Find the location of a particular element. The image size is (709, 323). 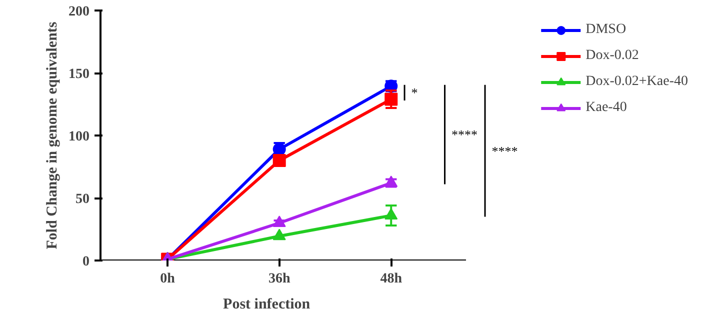

y-tick-label: 100 is located at coordinates (79, 137).